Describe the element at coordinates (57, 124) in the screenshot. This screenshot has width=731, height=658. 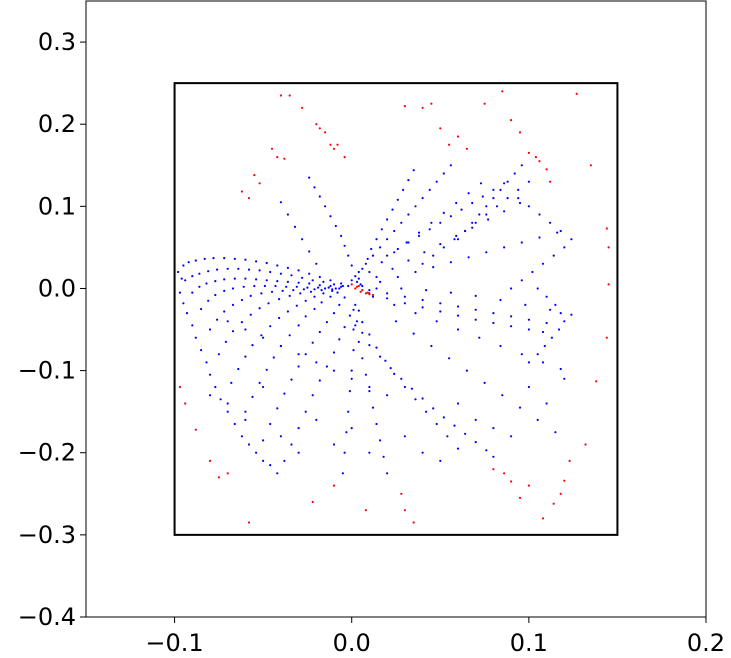
I see `y-tick-label: 0.2` at that location.